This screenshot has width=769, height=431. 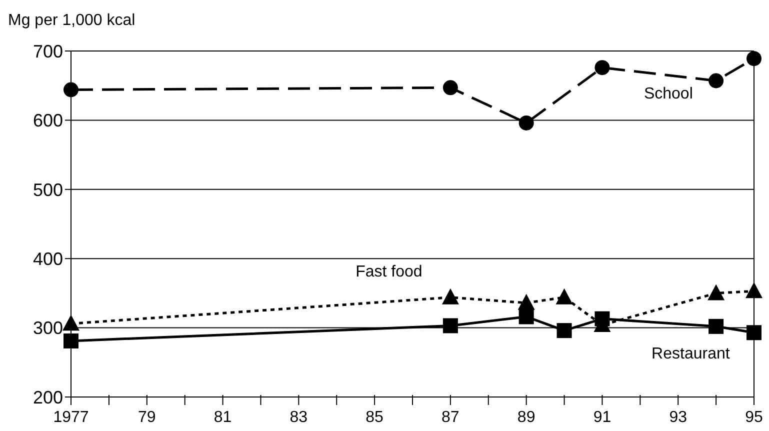 I want to click on y-tick-label: 500, so click(x=47, y=190).